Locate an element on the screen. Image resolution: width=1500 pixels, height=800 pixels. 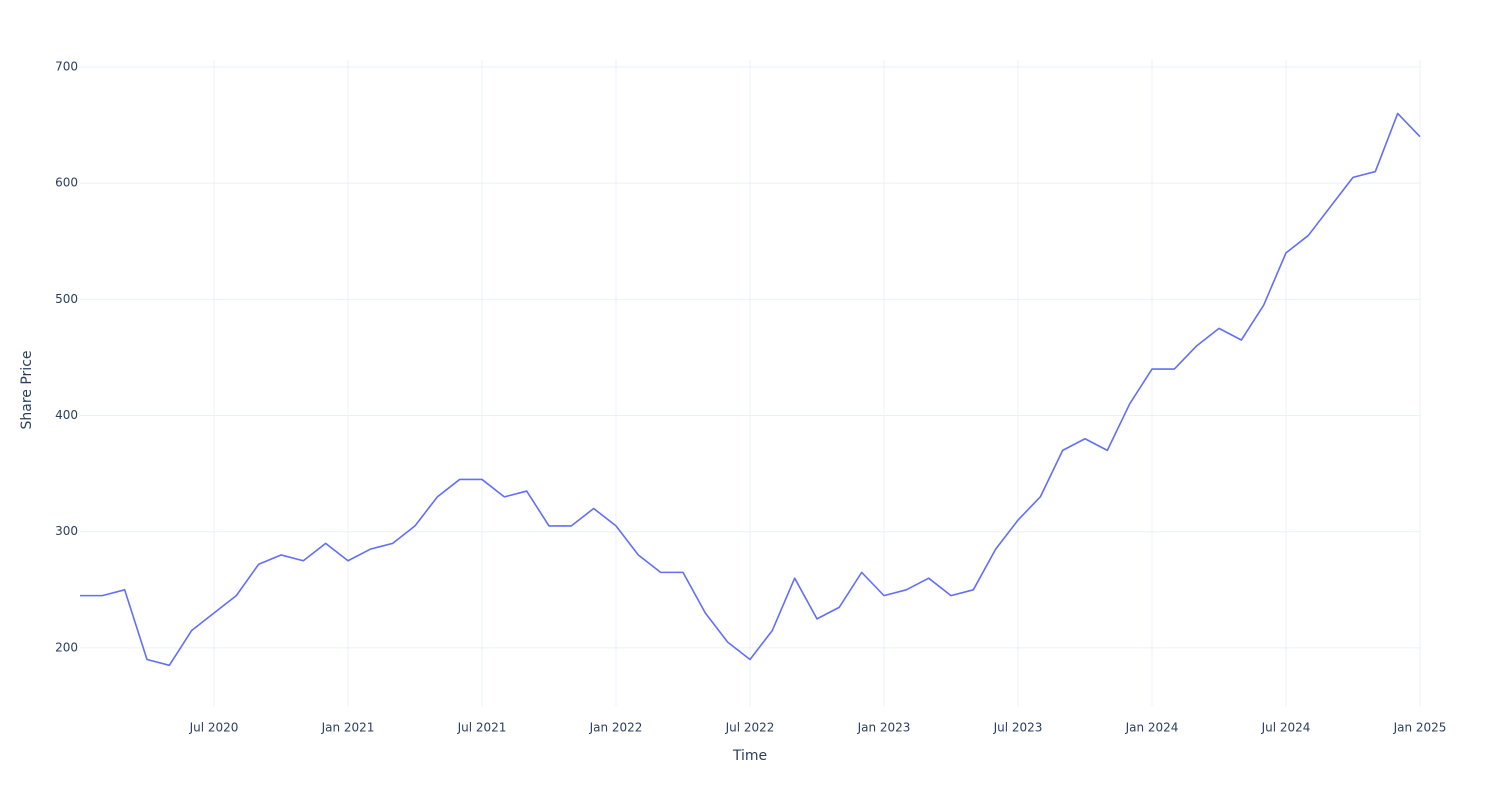
x-tick-label: Jul 2022 is located at coordinates (750, 728).